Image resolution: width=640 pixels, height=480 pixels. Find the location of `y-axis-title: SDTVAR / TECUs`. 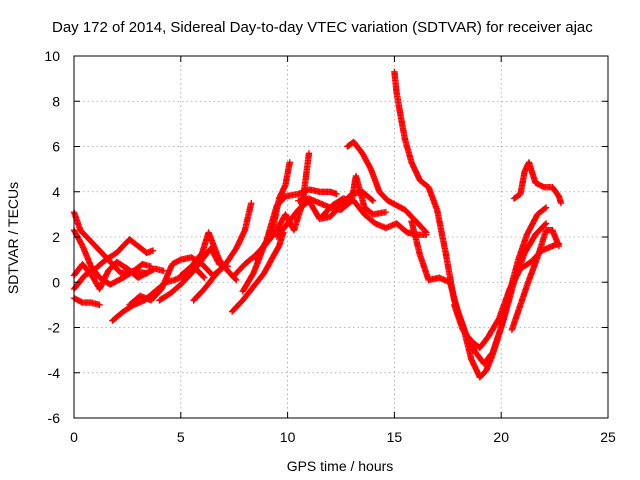

y-axis-title: SDTVAR / TECUs is located at coordinates (13, 238).